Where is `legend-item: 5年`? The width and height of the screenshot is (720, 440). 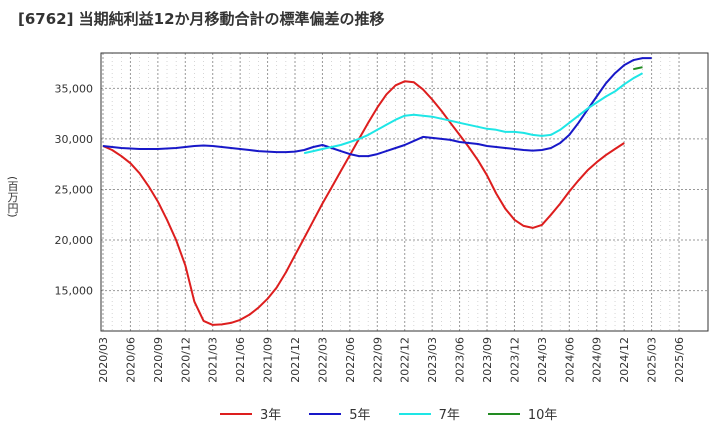
legend-item: 5年 is located at coordinates (340, 413).